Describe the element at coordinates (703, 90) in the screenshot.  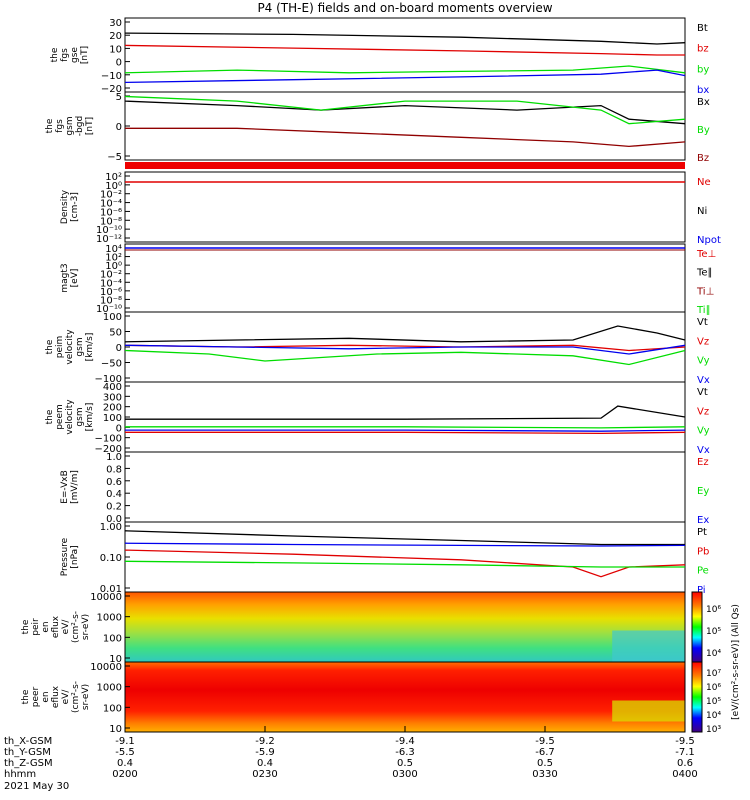
I see `legend-bx: bx` at that location.